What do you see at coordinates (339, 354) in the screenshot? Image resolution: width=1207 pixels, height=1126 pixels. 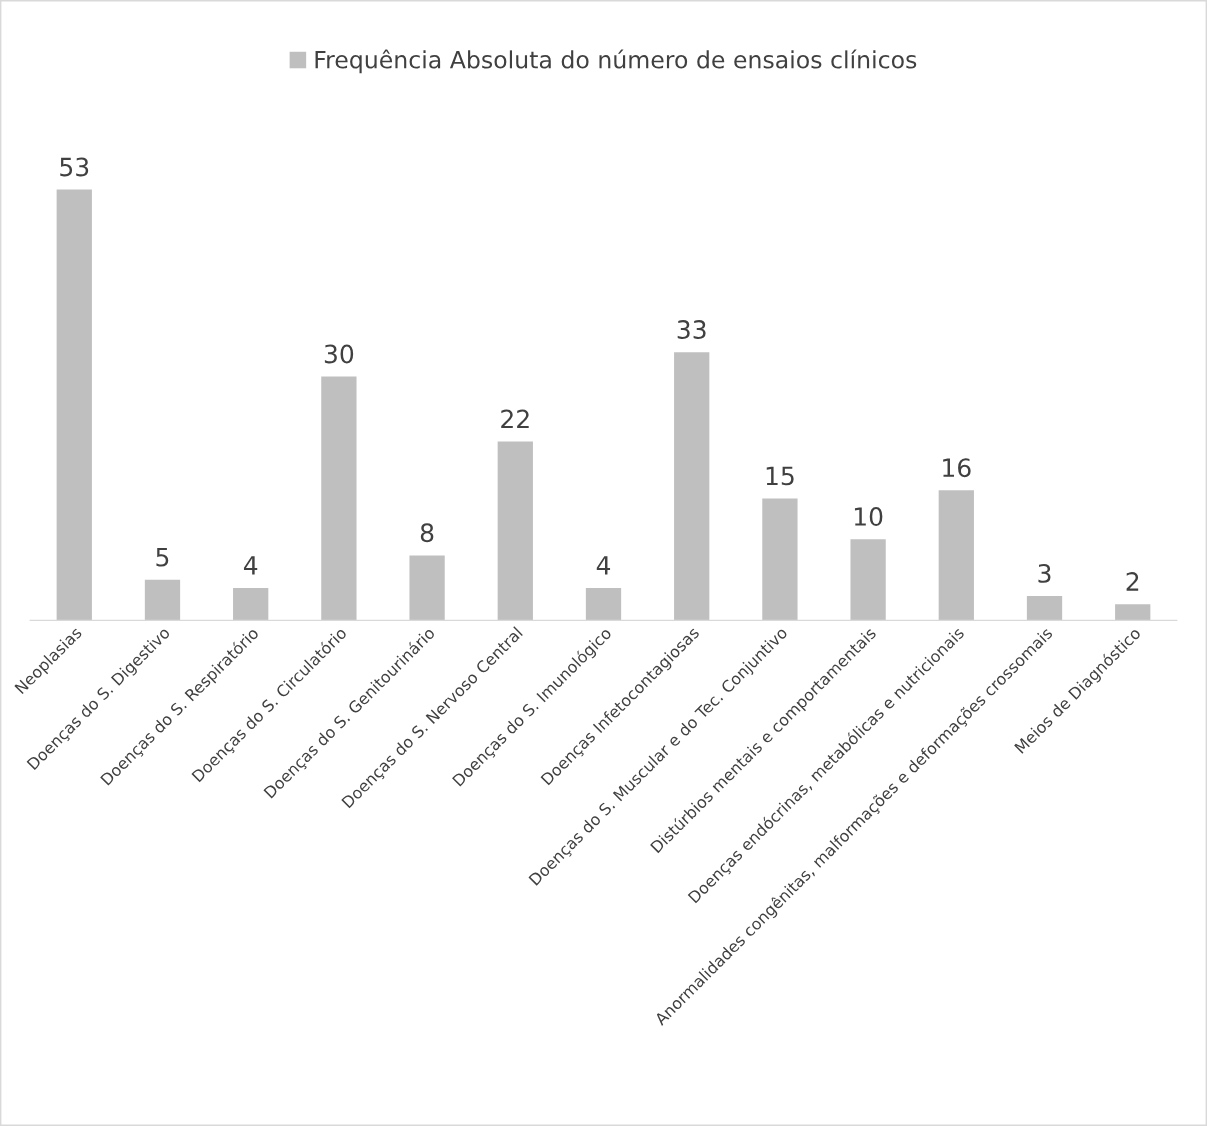 I see `data-label: 30` at bounding box center [339, 354].